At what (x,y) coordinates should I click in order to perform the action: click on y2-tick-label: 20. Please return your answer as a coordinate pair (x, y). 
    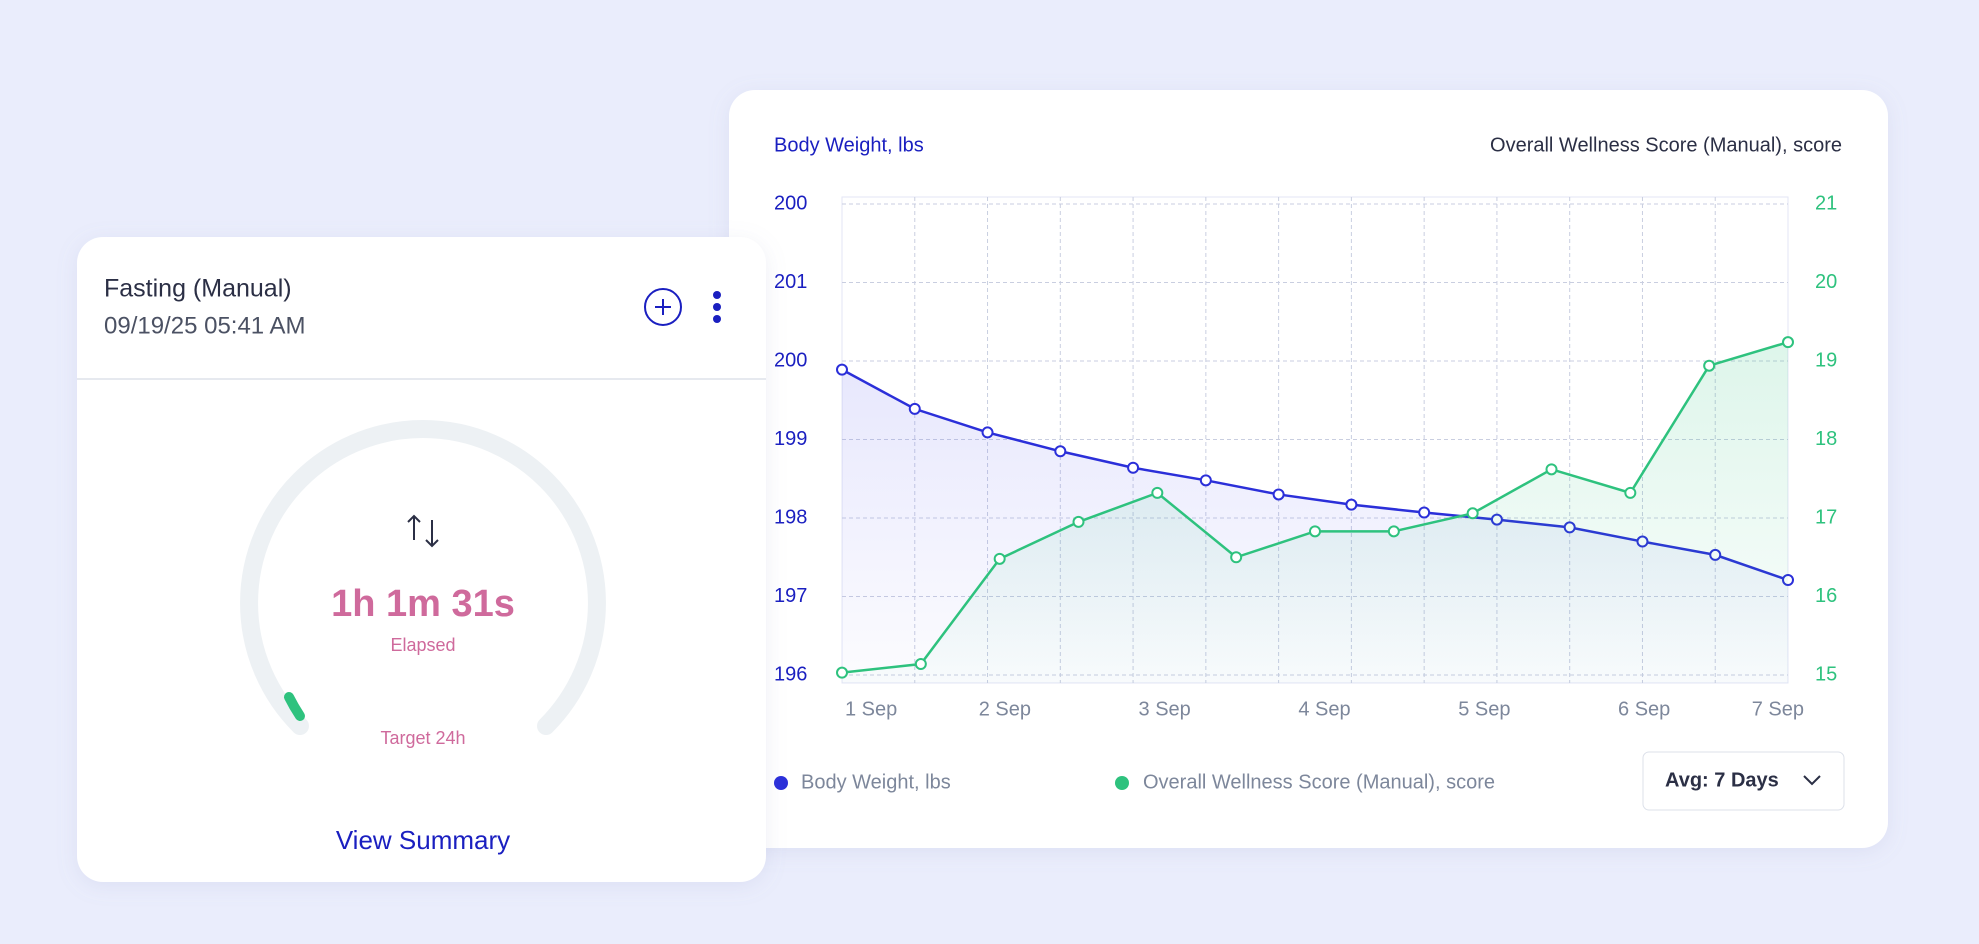
    Looking at the image, I should click on (1826, 282).